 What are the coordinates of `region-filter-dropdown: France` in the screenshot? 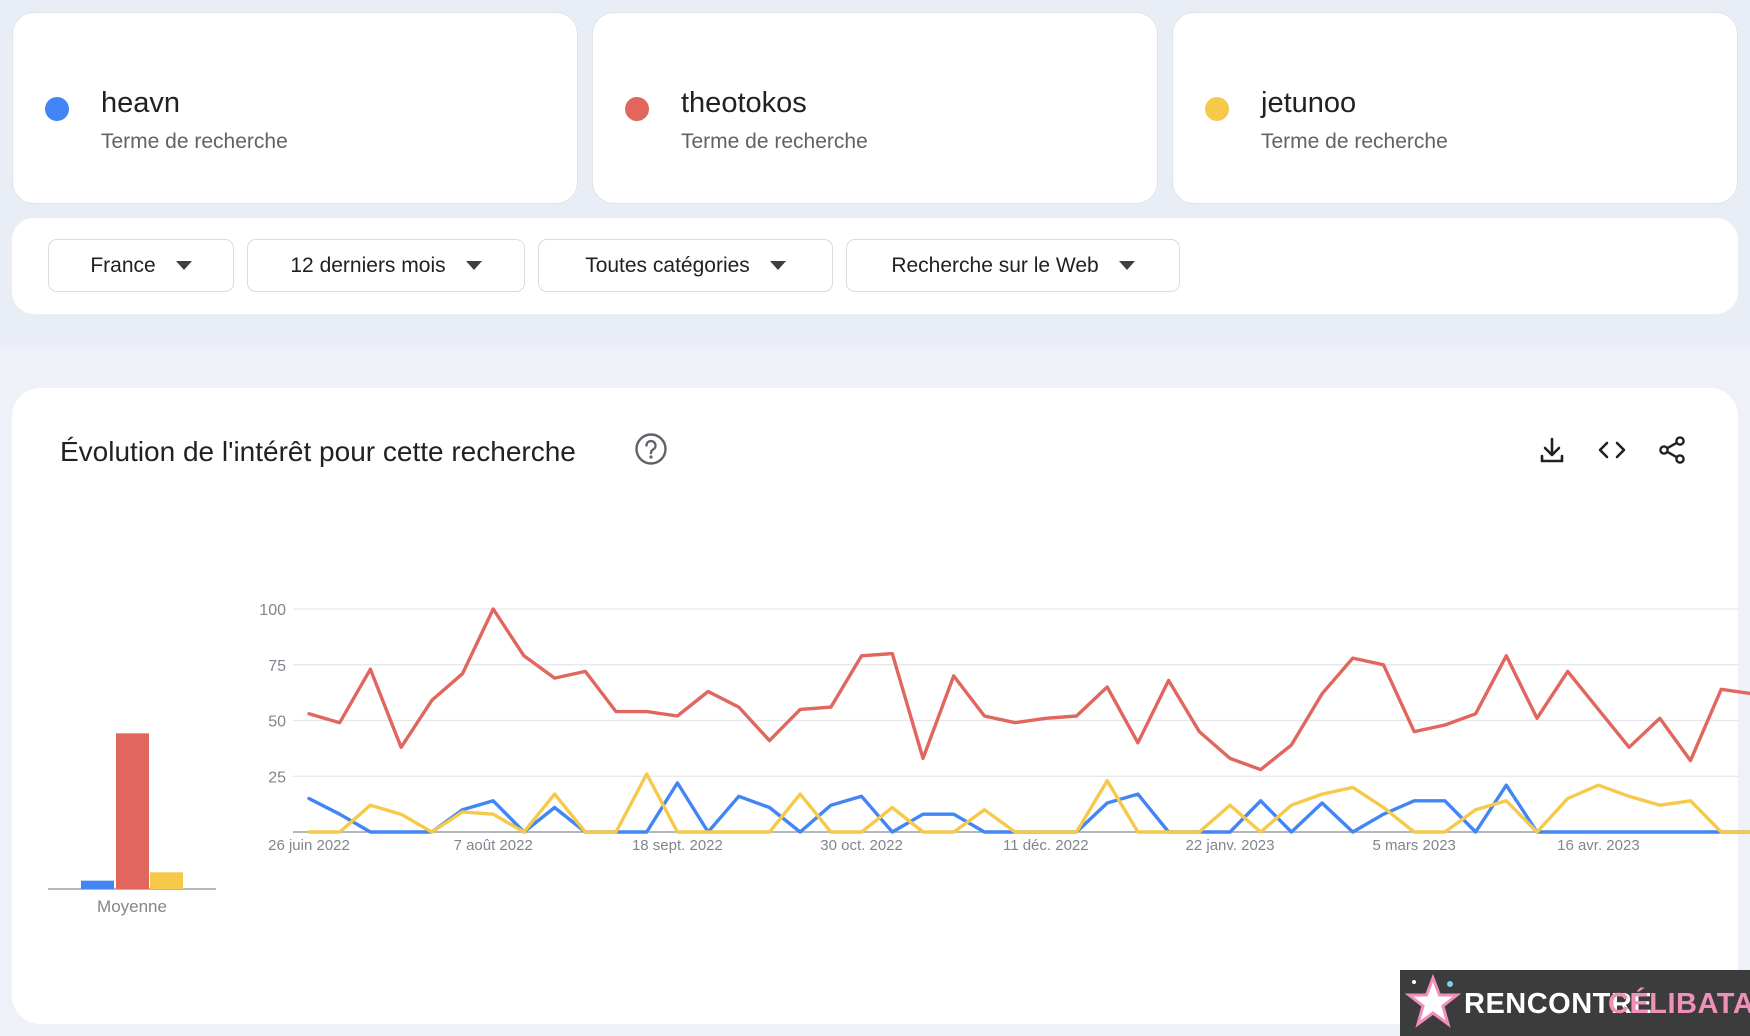 It's located at (141, 265).